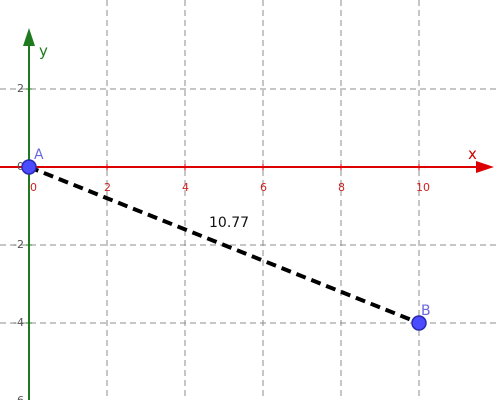 This screenshot has width=500, height=400. I want to click on point-a, so click(29, 167).